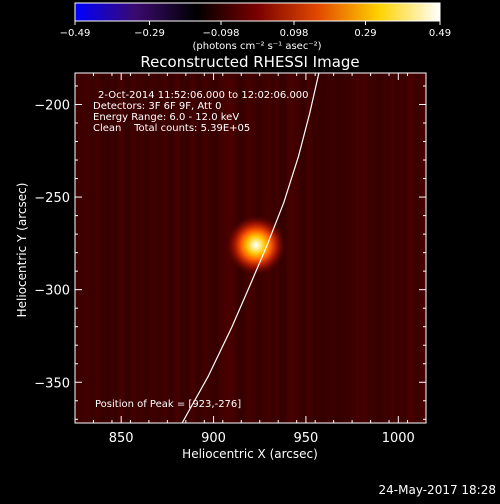 This screenshot has height=504, width=500. What do you see at coordinates (437, 490) in the screenshot?
I see `footer-date: 24-May-2017 18:28` at bounding box center [437, 490].